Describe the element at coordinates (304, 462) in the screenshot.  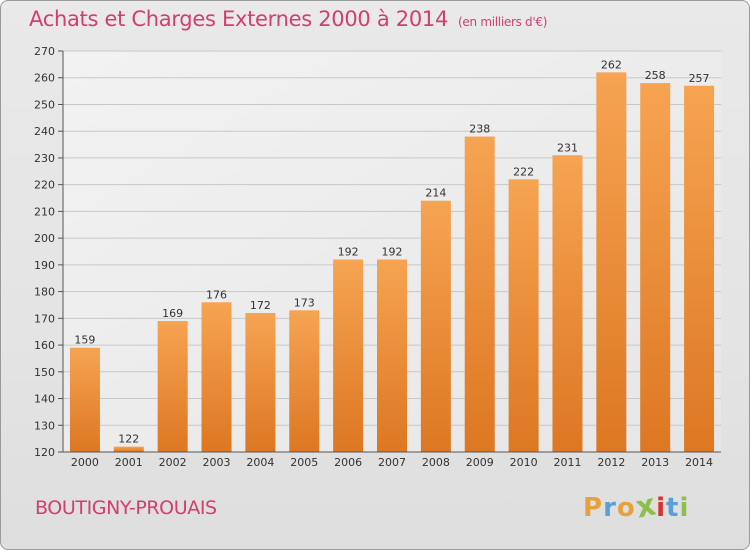
I see `x-tick-label: 2005` at that location.